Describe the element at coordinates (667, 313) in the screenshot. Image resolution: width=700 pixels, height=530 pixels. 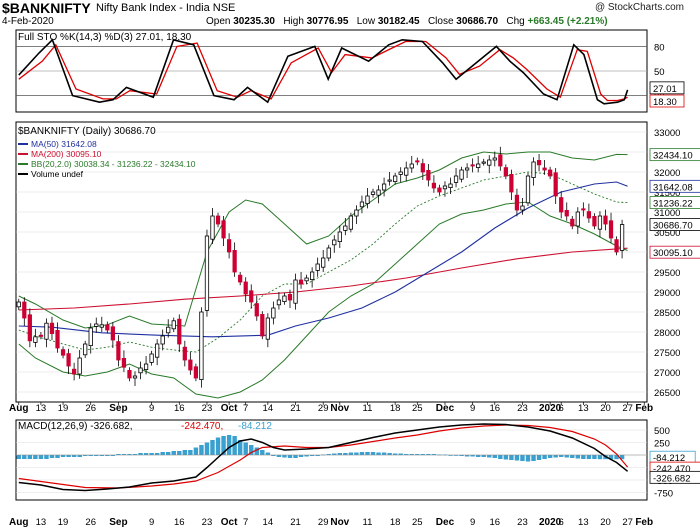
I see `price-tick-label: 28500` at that location.